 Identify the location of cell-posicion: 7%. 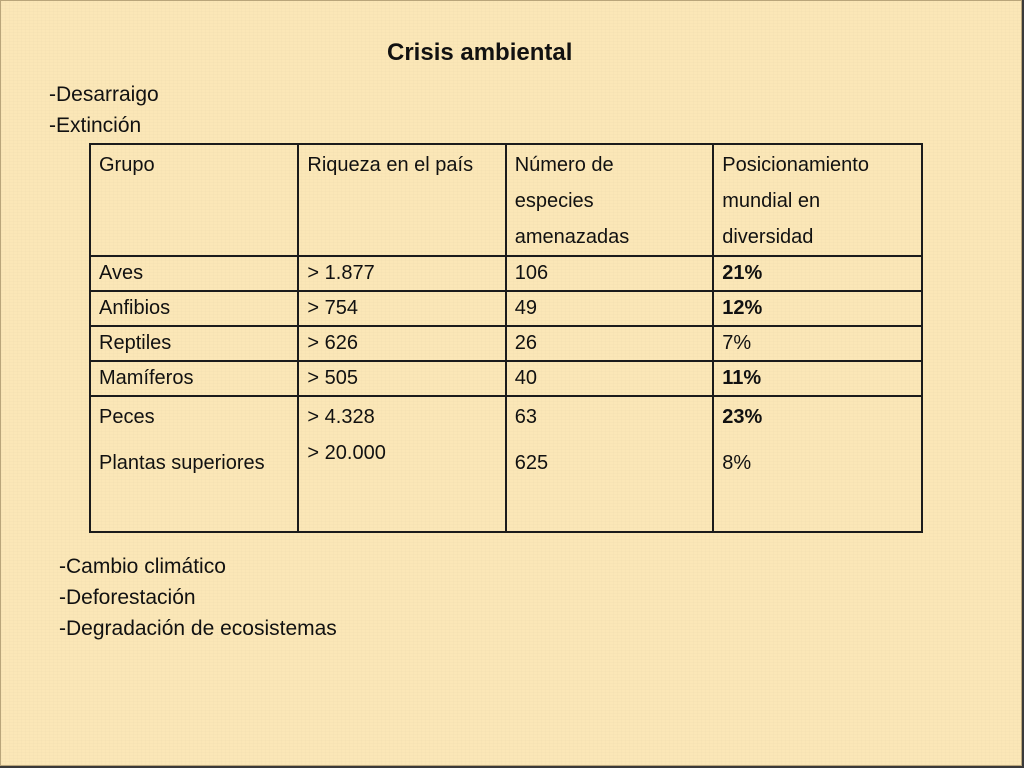
(817, 343).